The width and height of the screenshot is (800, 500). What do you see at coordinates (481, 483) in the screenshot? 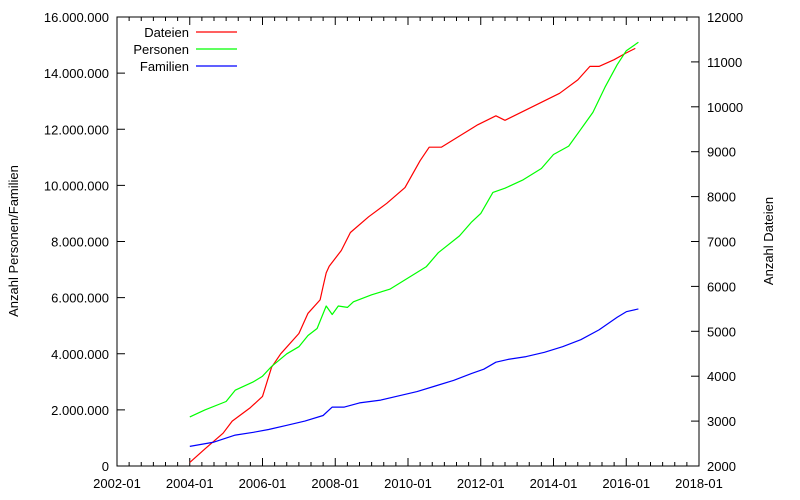
I see `x-tick-label: 2012-01` at bounding box center [481, 483].